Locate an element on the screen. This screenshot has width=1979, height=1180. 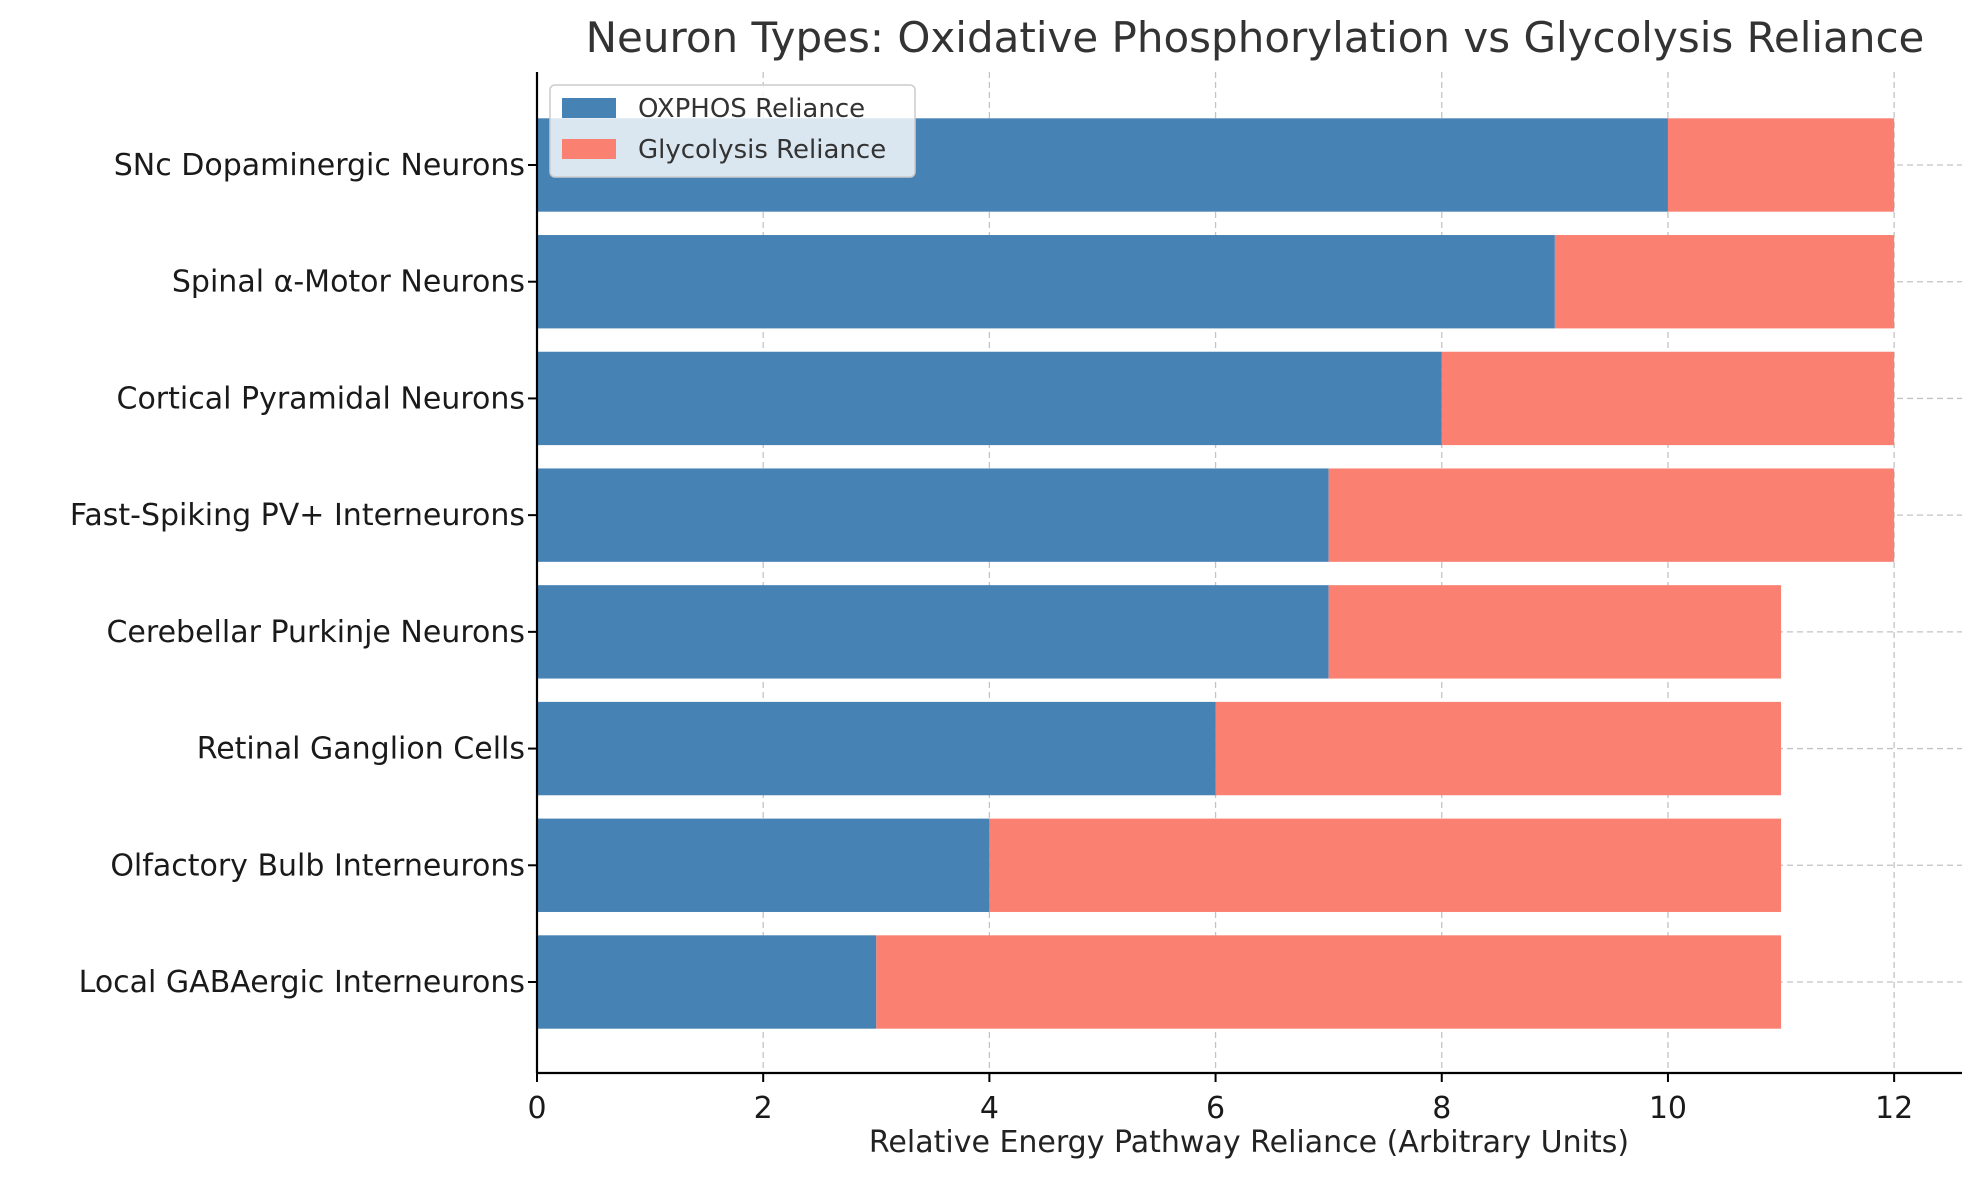
x-tick-label: 4 is located at coordinates (989, 1108).